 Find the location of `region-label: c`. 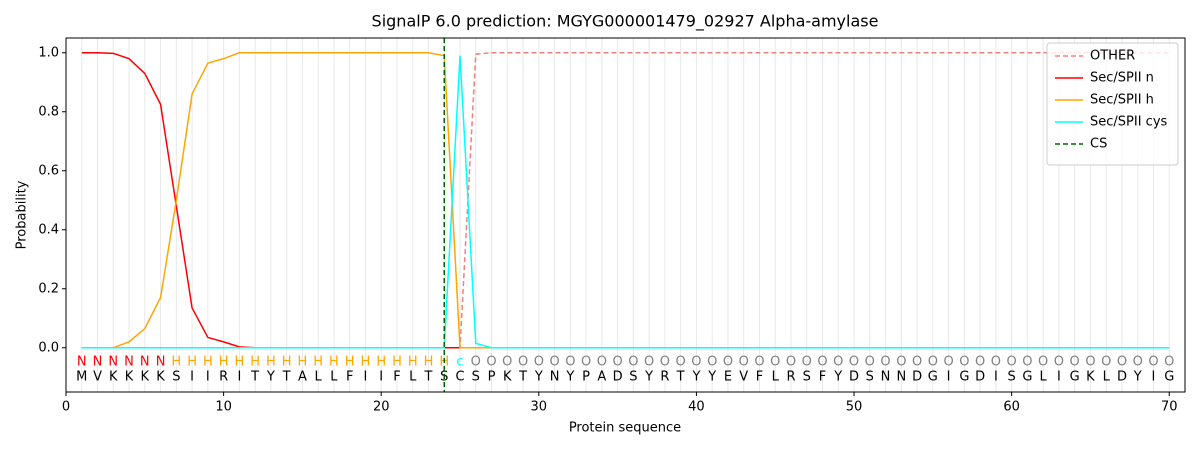

region-label: c is located at coordinates (459, 362).